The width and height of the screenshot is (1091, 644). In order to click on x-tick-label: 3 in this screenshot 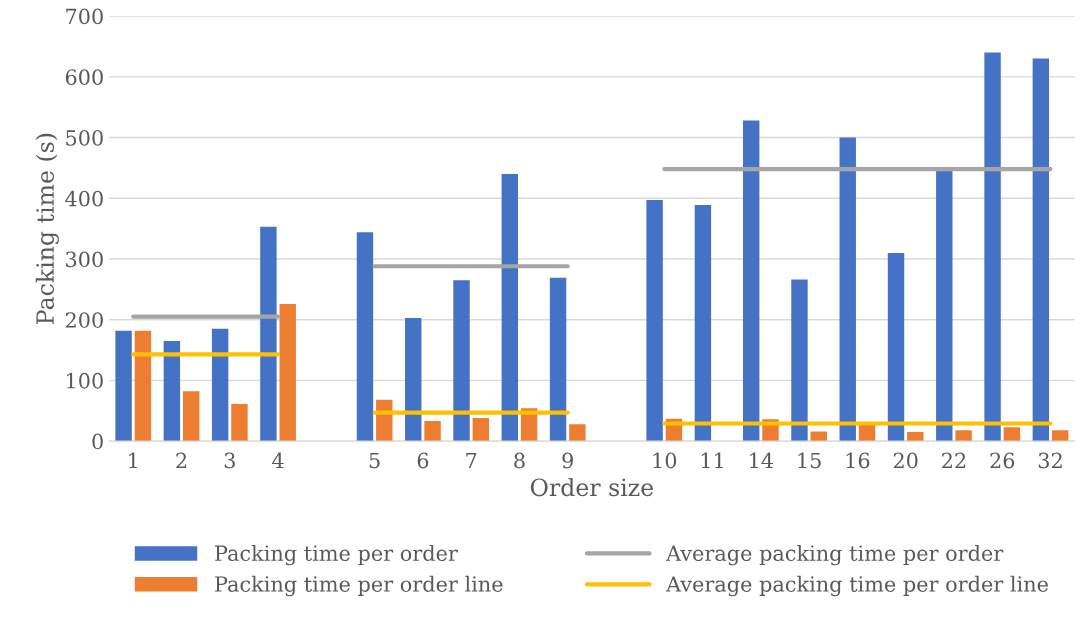, I will do `click(229, 460)`.